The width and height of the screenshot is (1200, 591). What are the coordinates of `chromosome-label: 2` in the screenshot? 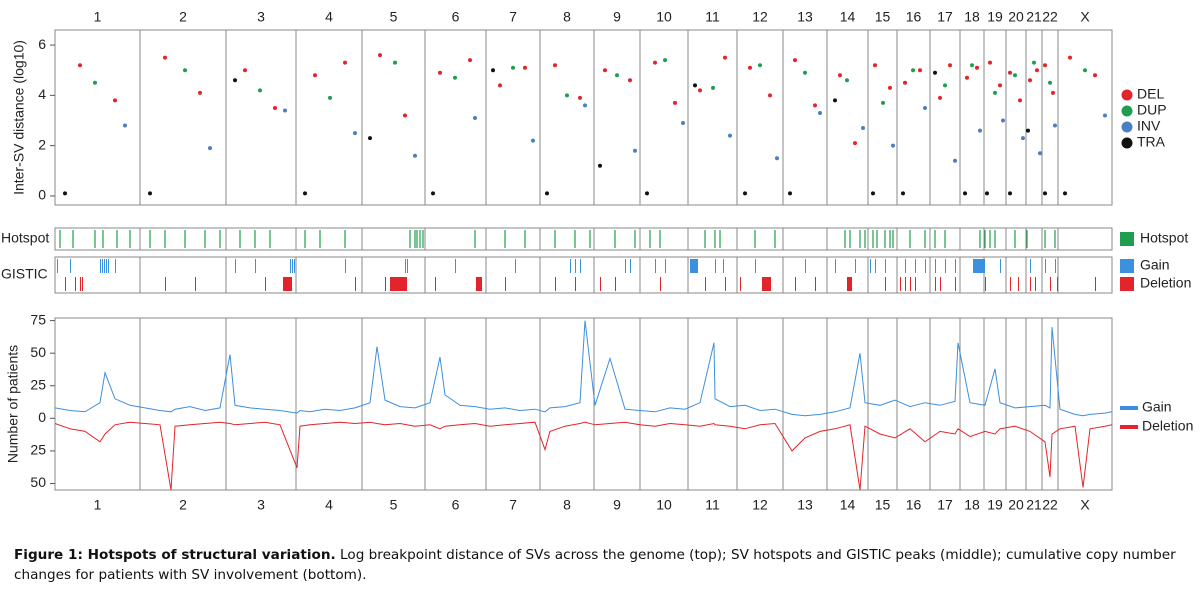 It's located at (183, 505).